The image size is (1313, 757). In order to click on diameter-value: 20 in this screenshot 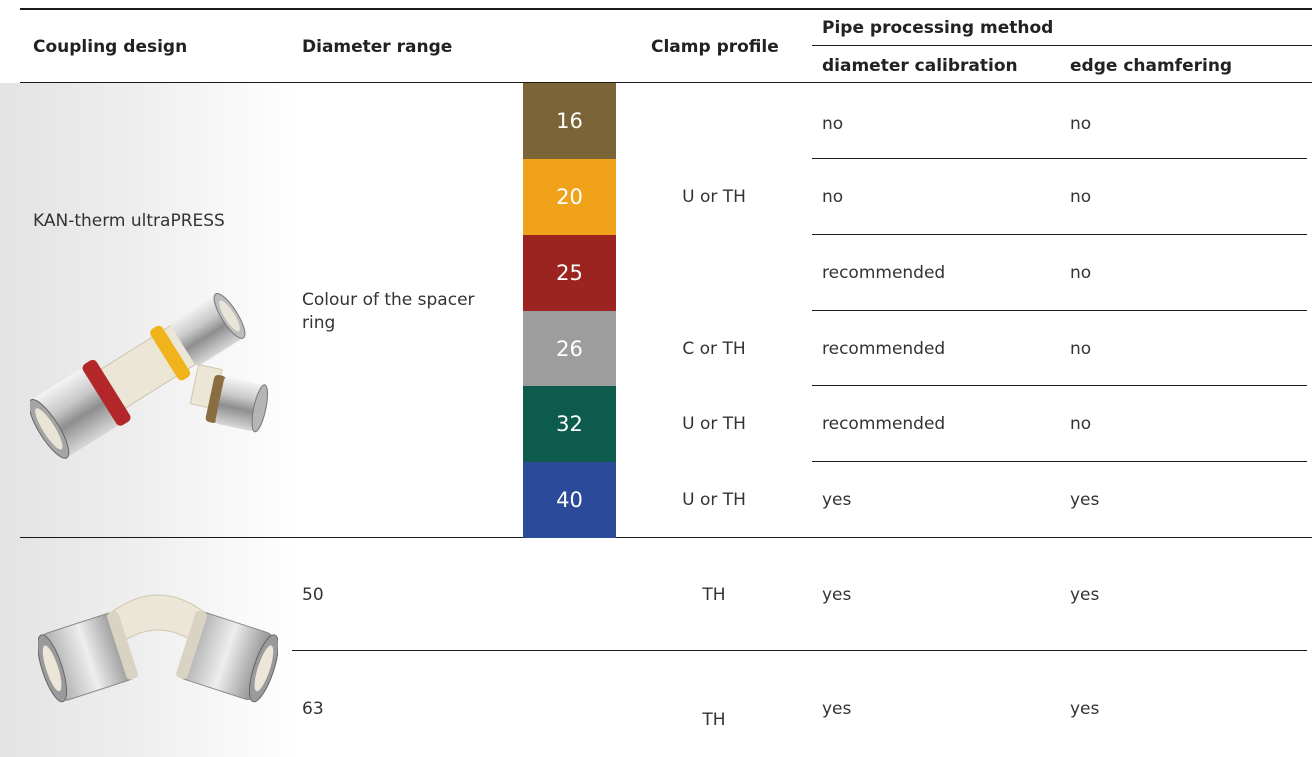, I will do `click(569, 197)`.